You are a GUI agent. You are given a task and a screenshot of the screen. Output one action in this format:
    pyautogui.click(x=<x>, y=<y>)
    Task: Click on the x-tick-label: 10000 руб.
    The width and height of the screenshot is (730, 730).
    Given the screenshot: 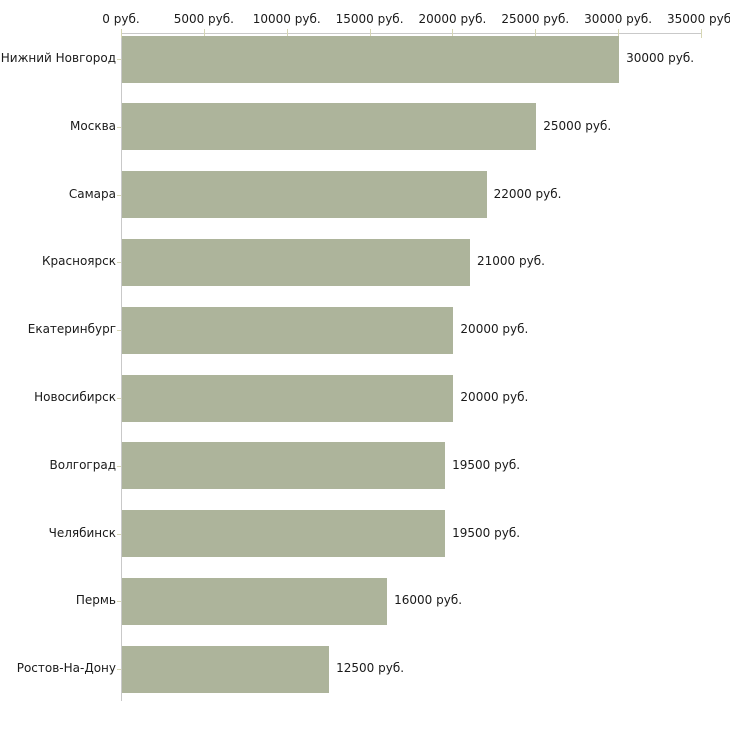 What is the action you would take?
    pyautogui.click(x=286, y=19)
    